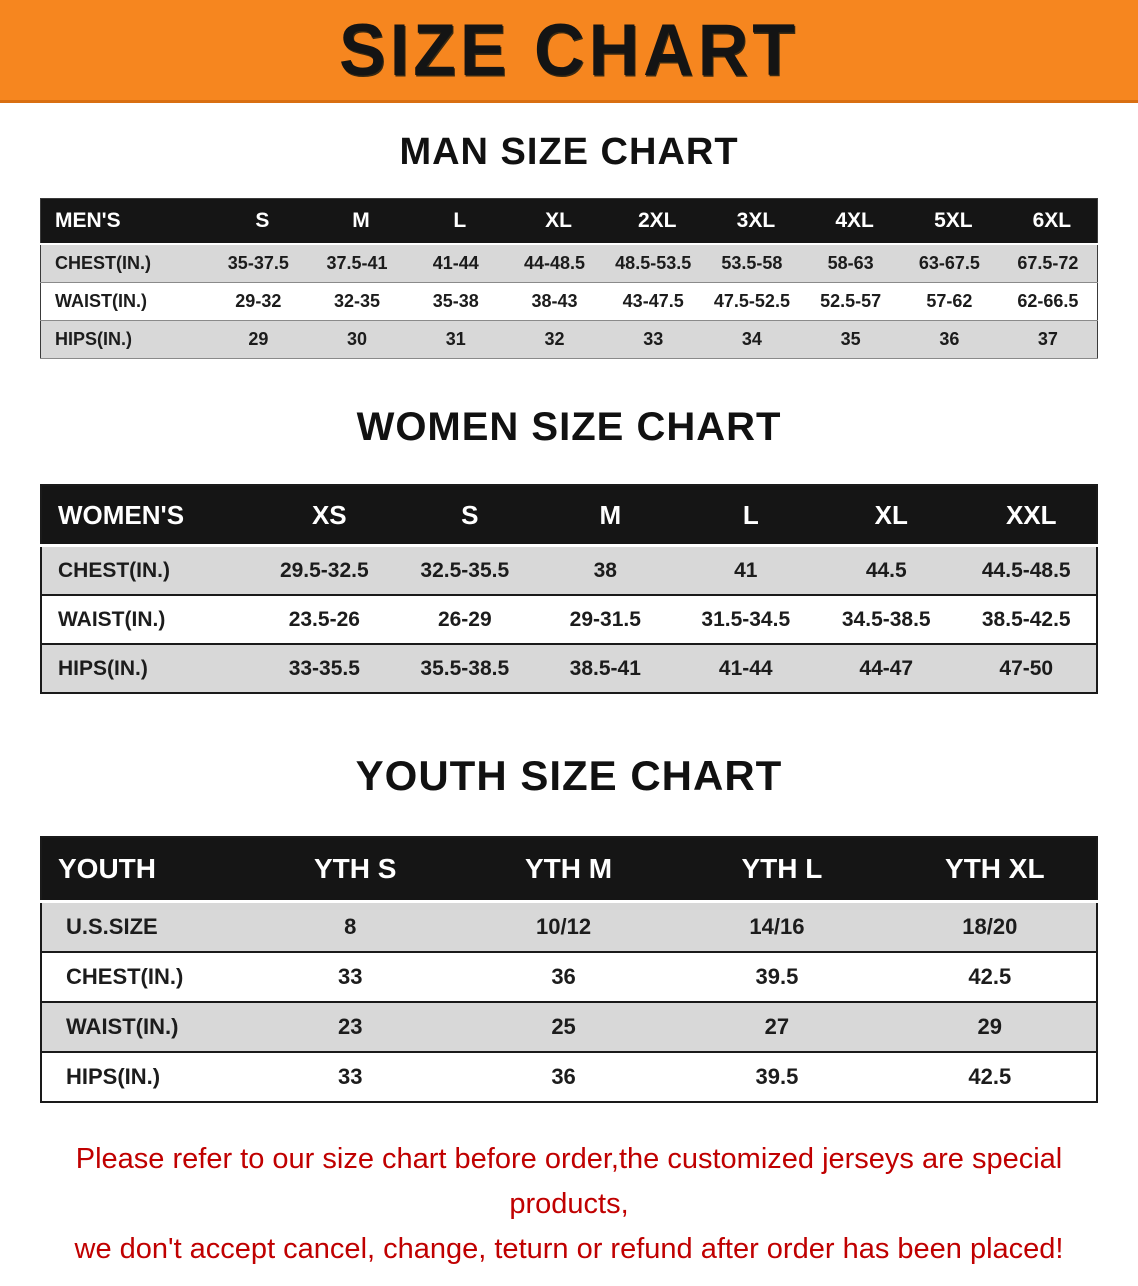 The width and height of the screenshot is (1138, 1286). I want to click on measurement-value: 29.5-32.5, so click(324, 570).